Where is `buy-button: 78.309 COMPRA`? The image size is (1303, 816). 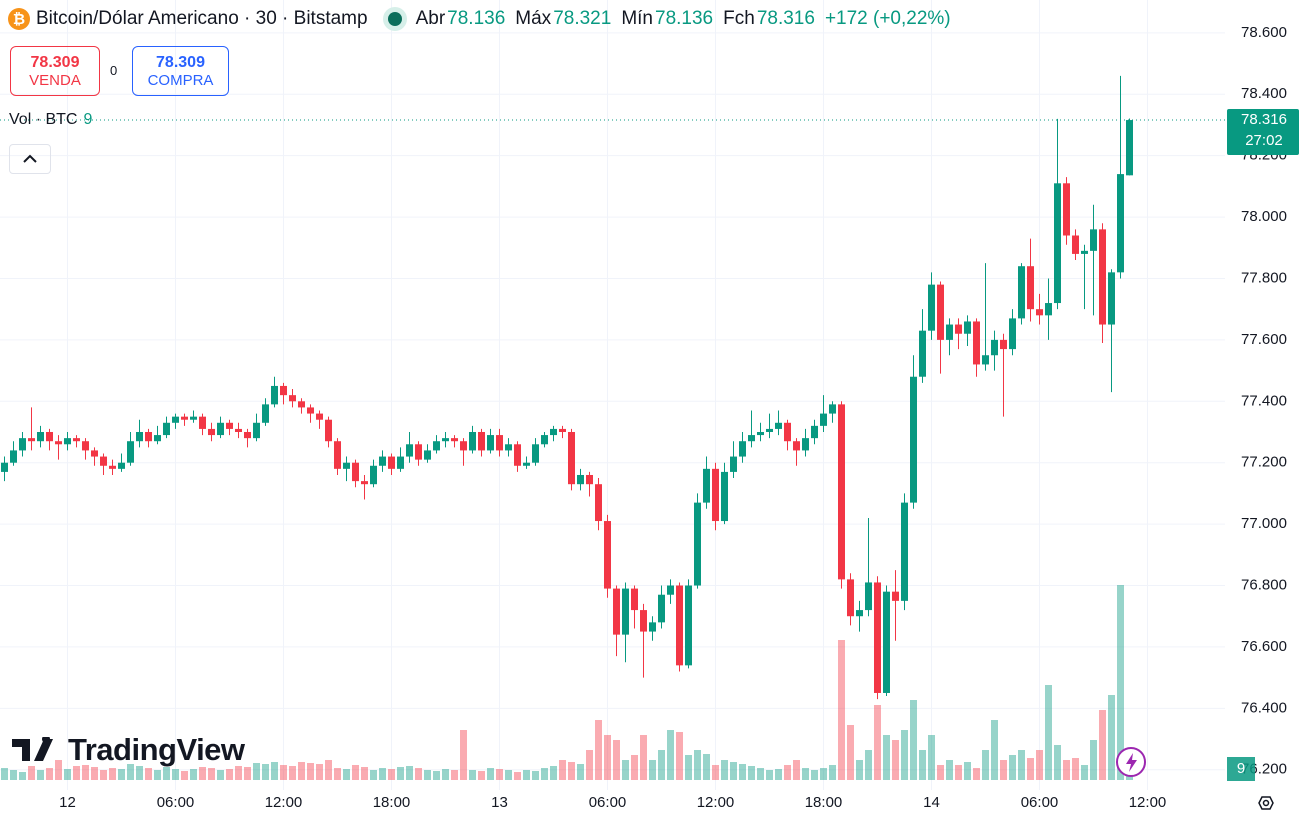
buy-button: 78.309 COMPRA is located at coordinates (180, 71).